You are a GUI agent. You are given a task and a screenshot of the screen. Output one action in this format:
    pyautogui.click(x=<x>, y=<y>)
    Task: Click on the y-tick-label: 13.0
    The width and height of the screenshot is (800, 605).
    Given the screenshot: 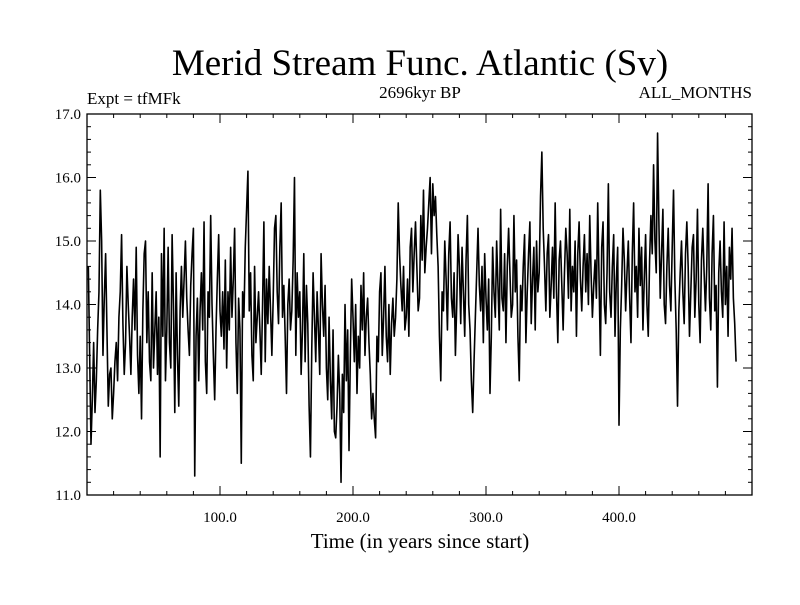 What is the action you would take?
    pyautogui.click(x=68, y=369)
    